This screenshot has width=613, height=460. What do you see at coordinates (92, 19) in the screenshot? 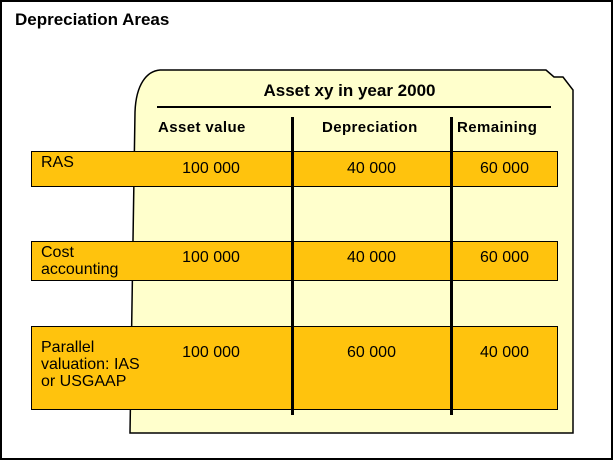
I see `page-title: Depreciation Areas` at bounding box center [92, 19].